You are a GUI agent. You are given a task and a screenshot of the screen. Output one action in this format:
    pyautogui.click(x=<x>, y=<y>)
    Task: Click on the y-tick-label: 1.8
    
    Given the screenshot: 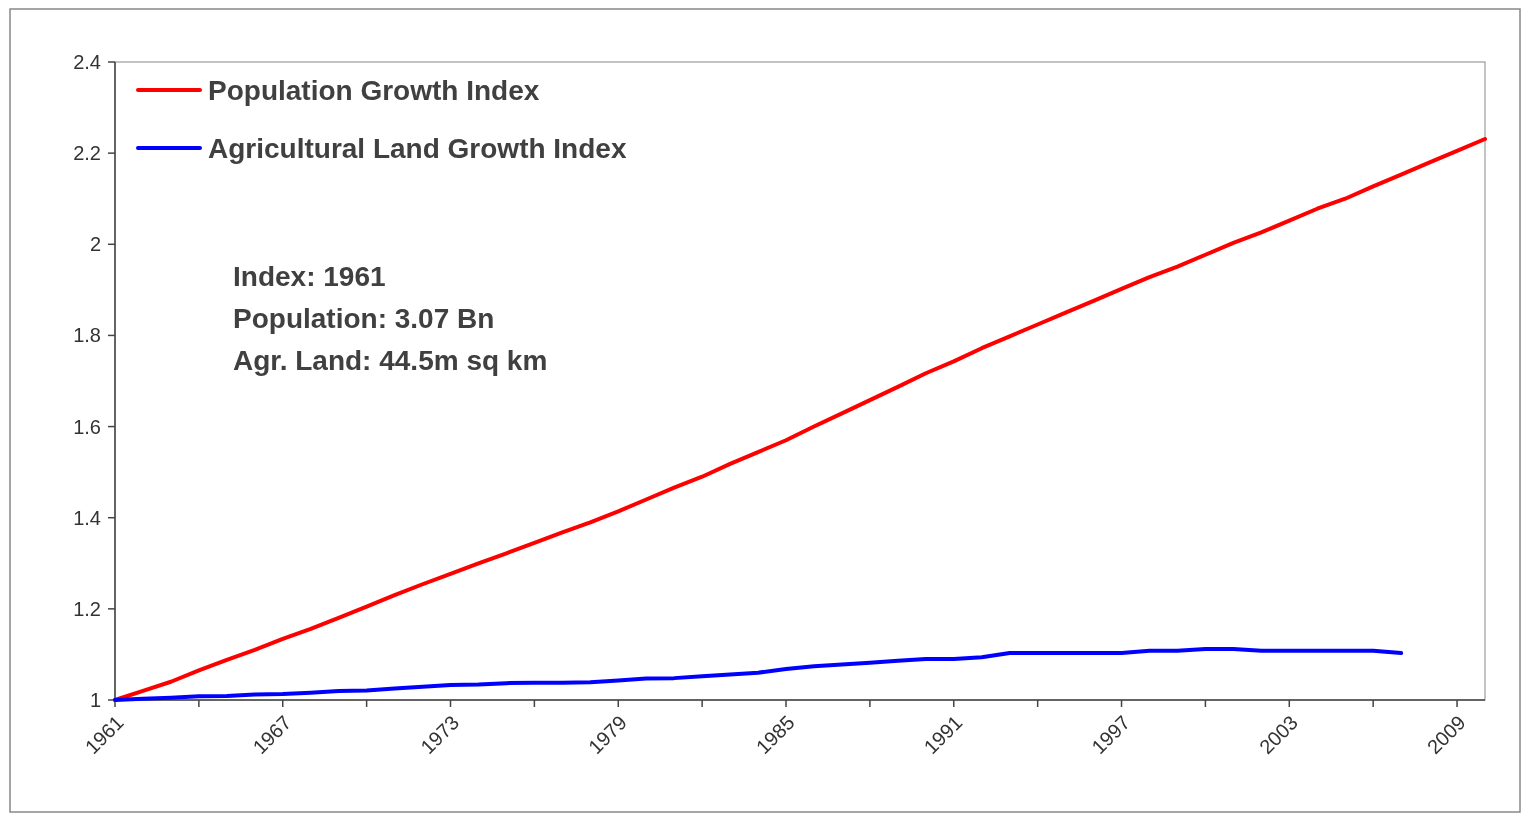 What is the action you would take?
    pyautogui.click(x=87, y=335)
    